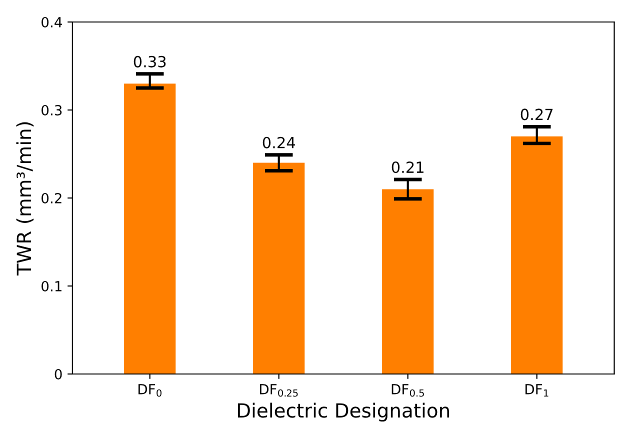 This screenshot has height=440, width=630. I want to click on data-label: 0.24, so click(278, 142).